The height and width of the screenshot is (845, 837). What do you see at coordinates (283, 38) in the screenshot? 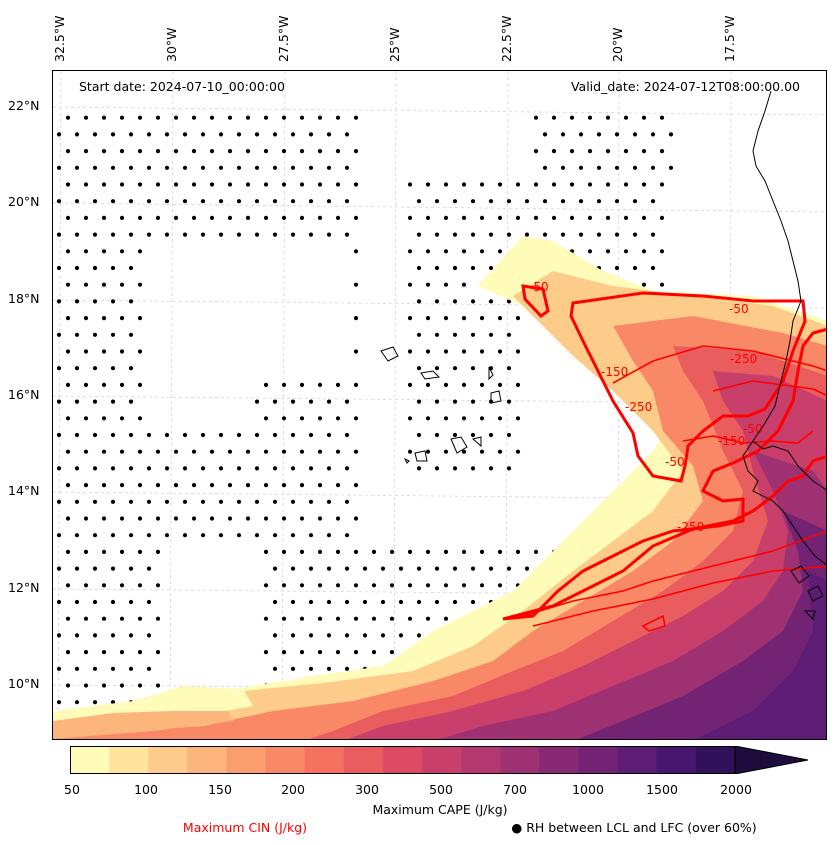
I see `lon-label: 27.5°W` at bounding box center [283, 38].